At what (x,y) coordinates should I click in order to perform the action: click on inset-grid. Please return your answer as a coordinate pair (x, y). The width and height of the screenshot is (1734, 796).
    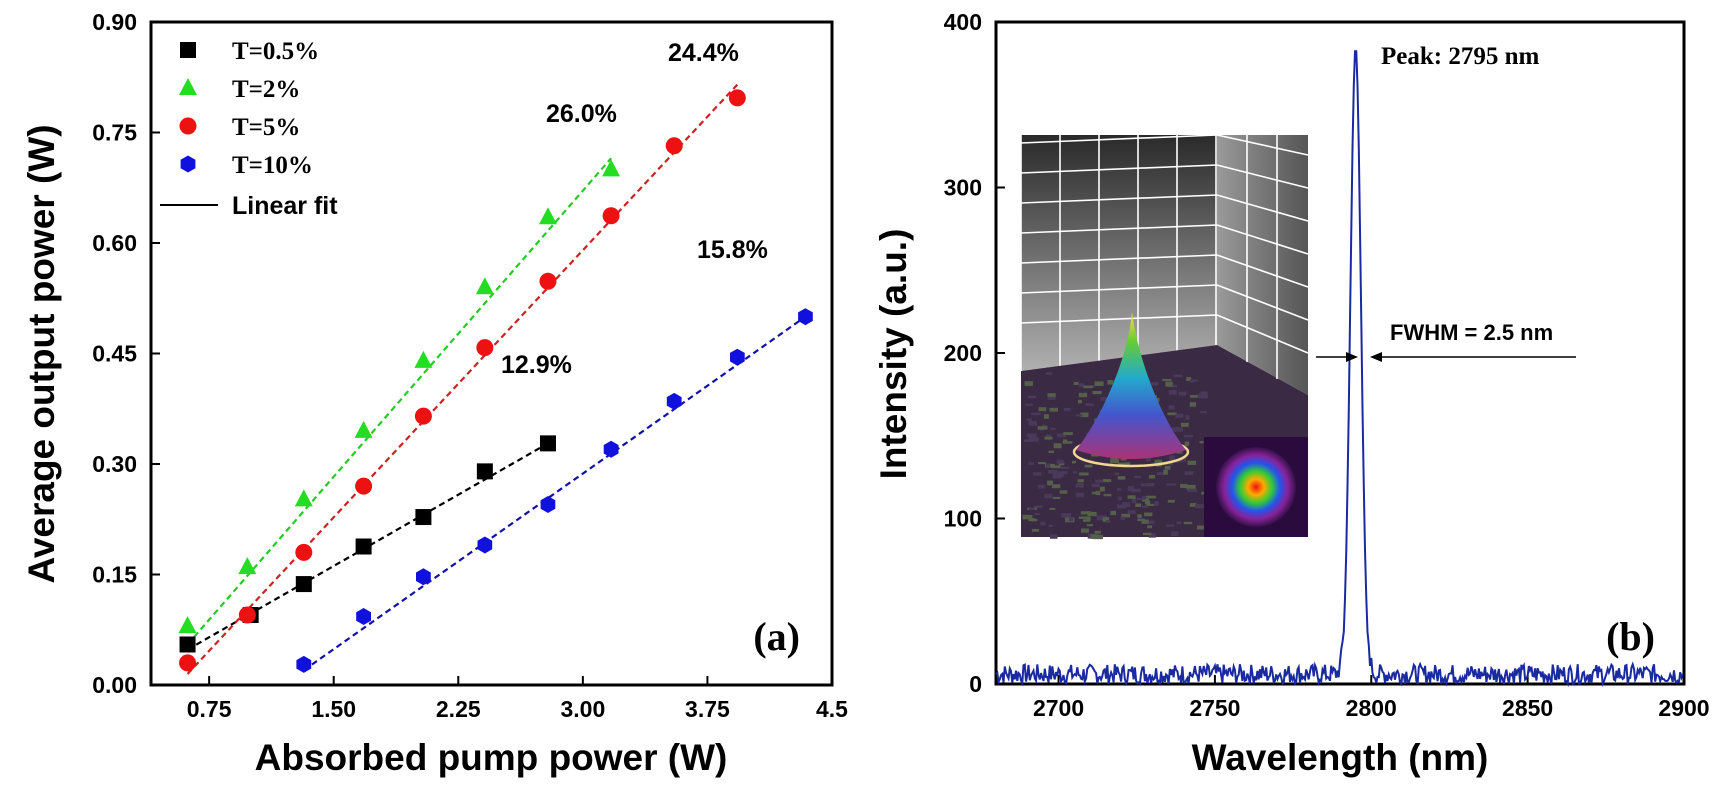
    Looking at the image, I should click on (1164, 256).